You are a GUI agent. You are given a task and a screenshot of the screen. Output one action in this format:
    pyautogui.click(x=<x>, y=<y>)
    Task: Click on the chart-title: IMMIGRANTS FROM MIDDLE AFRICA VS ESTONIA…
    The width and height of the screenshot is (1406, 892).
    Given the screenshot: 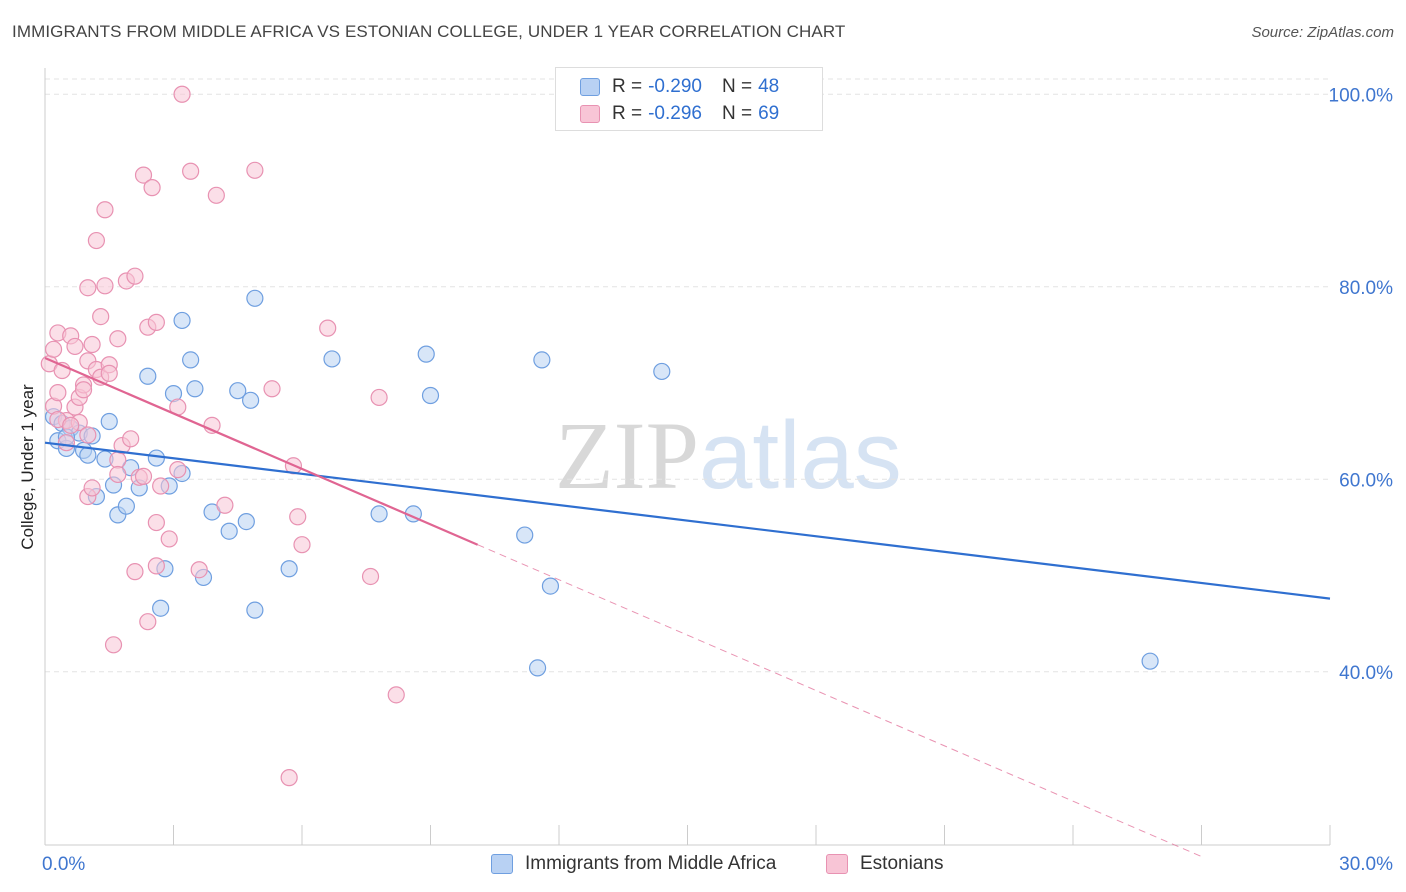 What is the action you would take?
    pyautogui.click(x=429, y=31)
    